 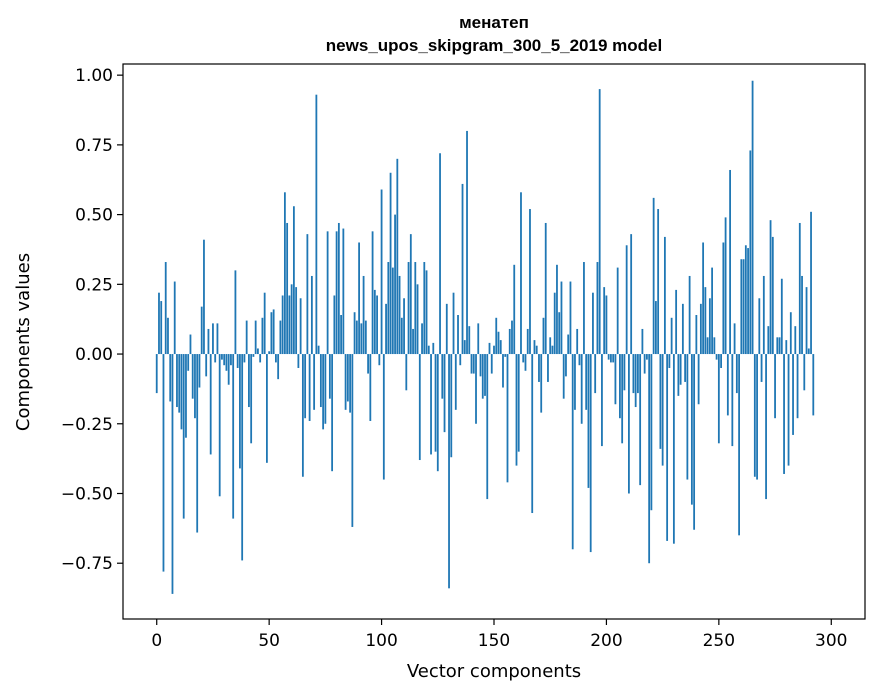 I want to click on y-tick-label: −0.75, so click(x=87, y=564).